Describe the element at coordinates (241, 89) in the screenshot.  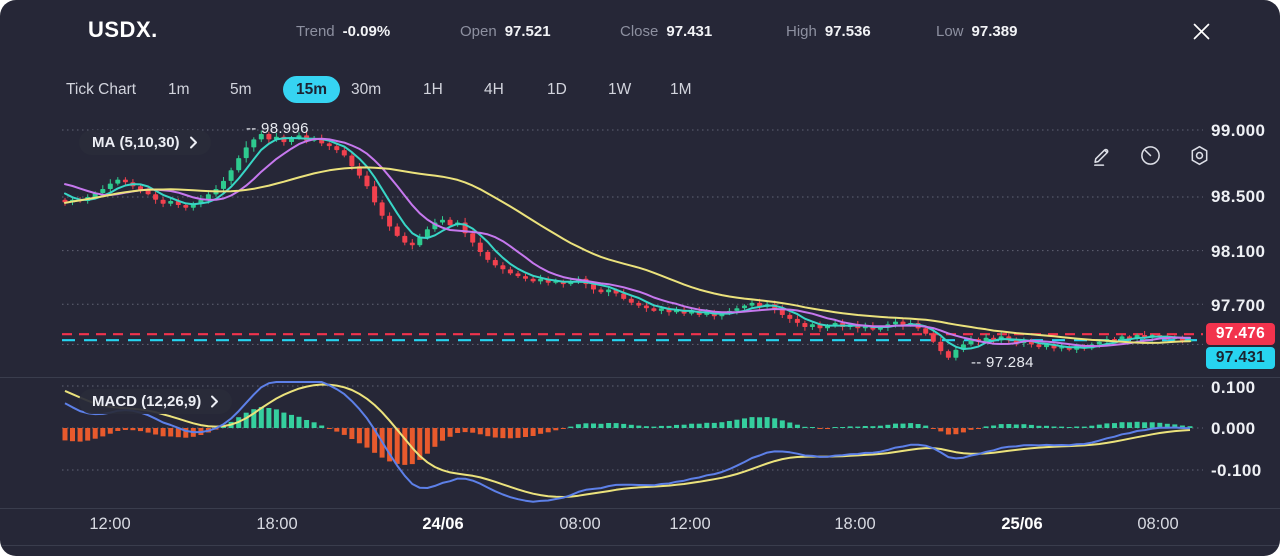
I see `tab-5m: 5m` at that location.